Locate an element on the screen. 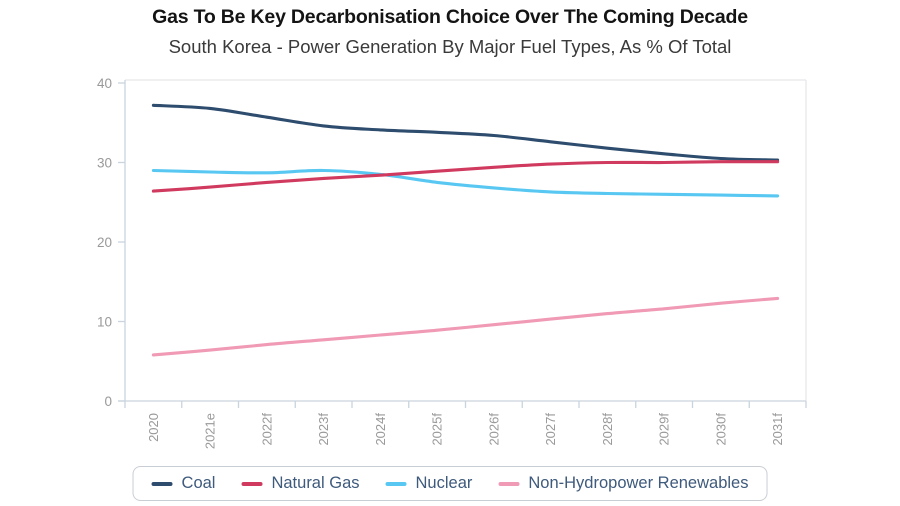 The image size is (900, 506). legend-item-coal: Coal is located at coordinates (183, 483).